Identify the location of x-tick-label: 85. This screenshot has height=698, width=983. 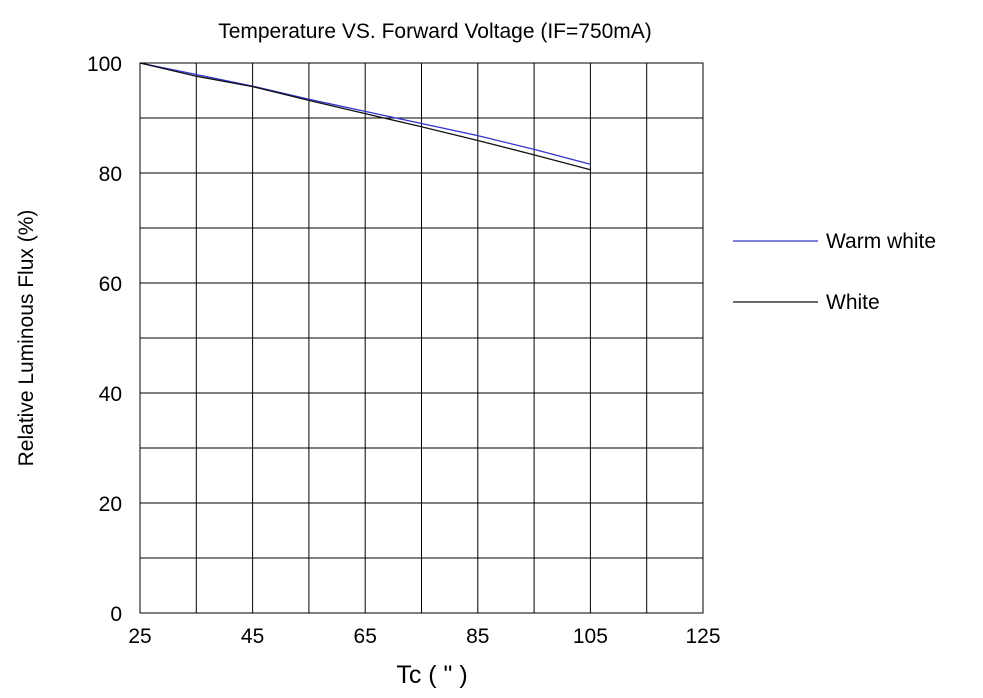
(477, 636).